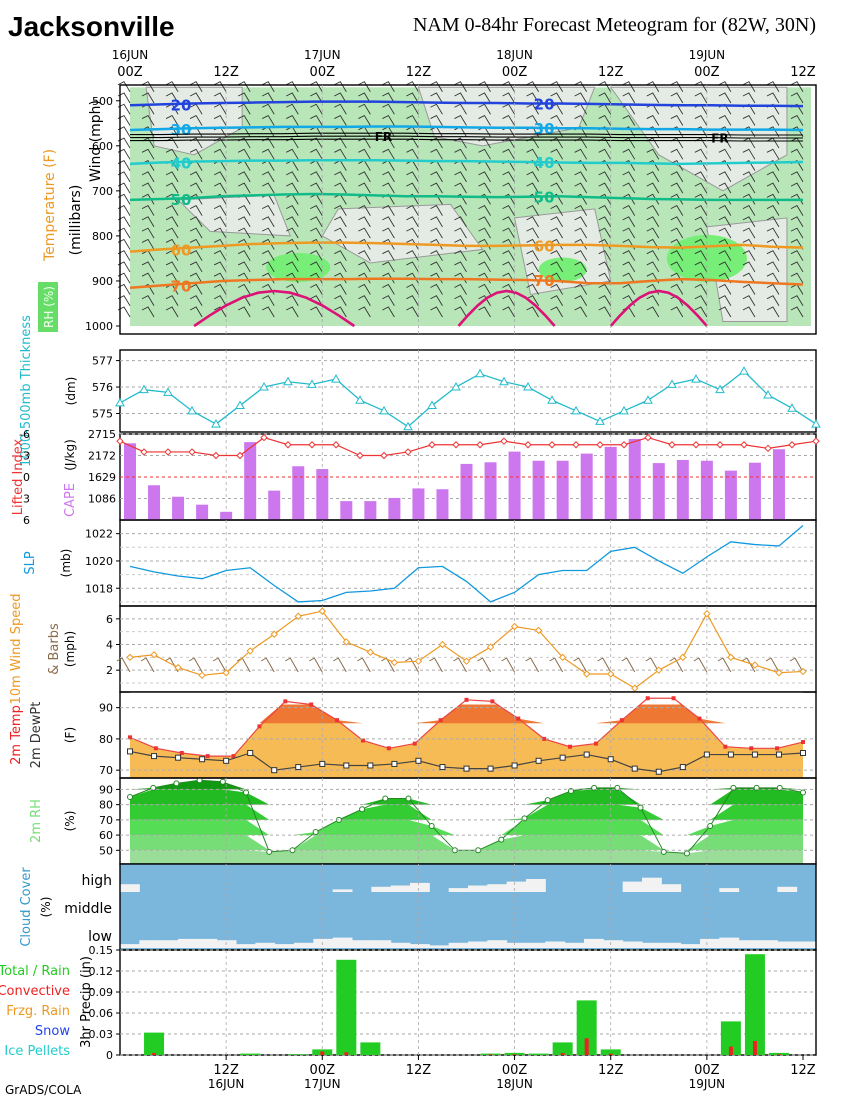 Image resolution: width=850 pixels, height=1100 pixels. Describe the element at coordinates (544, 104) in the screenshot. I see `isotherm-label: 20` at that location.